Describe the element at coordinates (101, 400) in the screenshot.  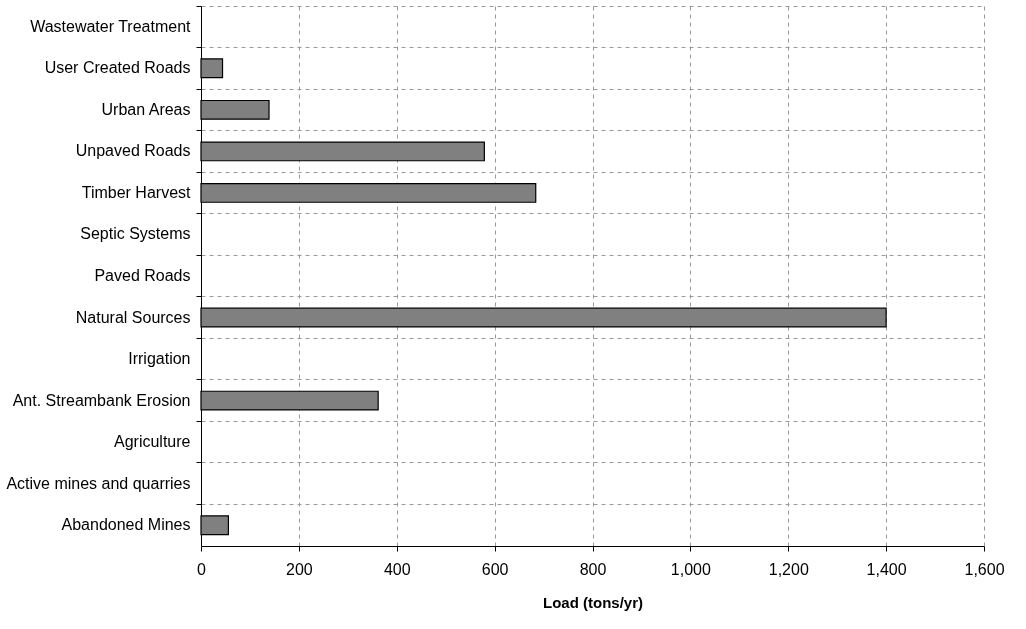
I see `y-tick-label: Ant. Streambank Erosion` at that location.